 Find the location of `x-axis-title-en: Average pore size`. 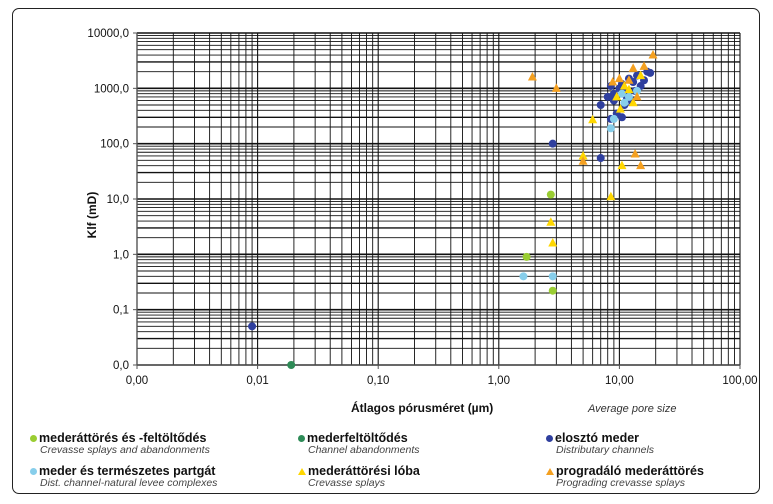

x-axis-title-en: Average pore size is located at coordinates (631, 409).